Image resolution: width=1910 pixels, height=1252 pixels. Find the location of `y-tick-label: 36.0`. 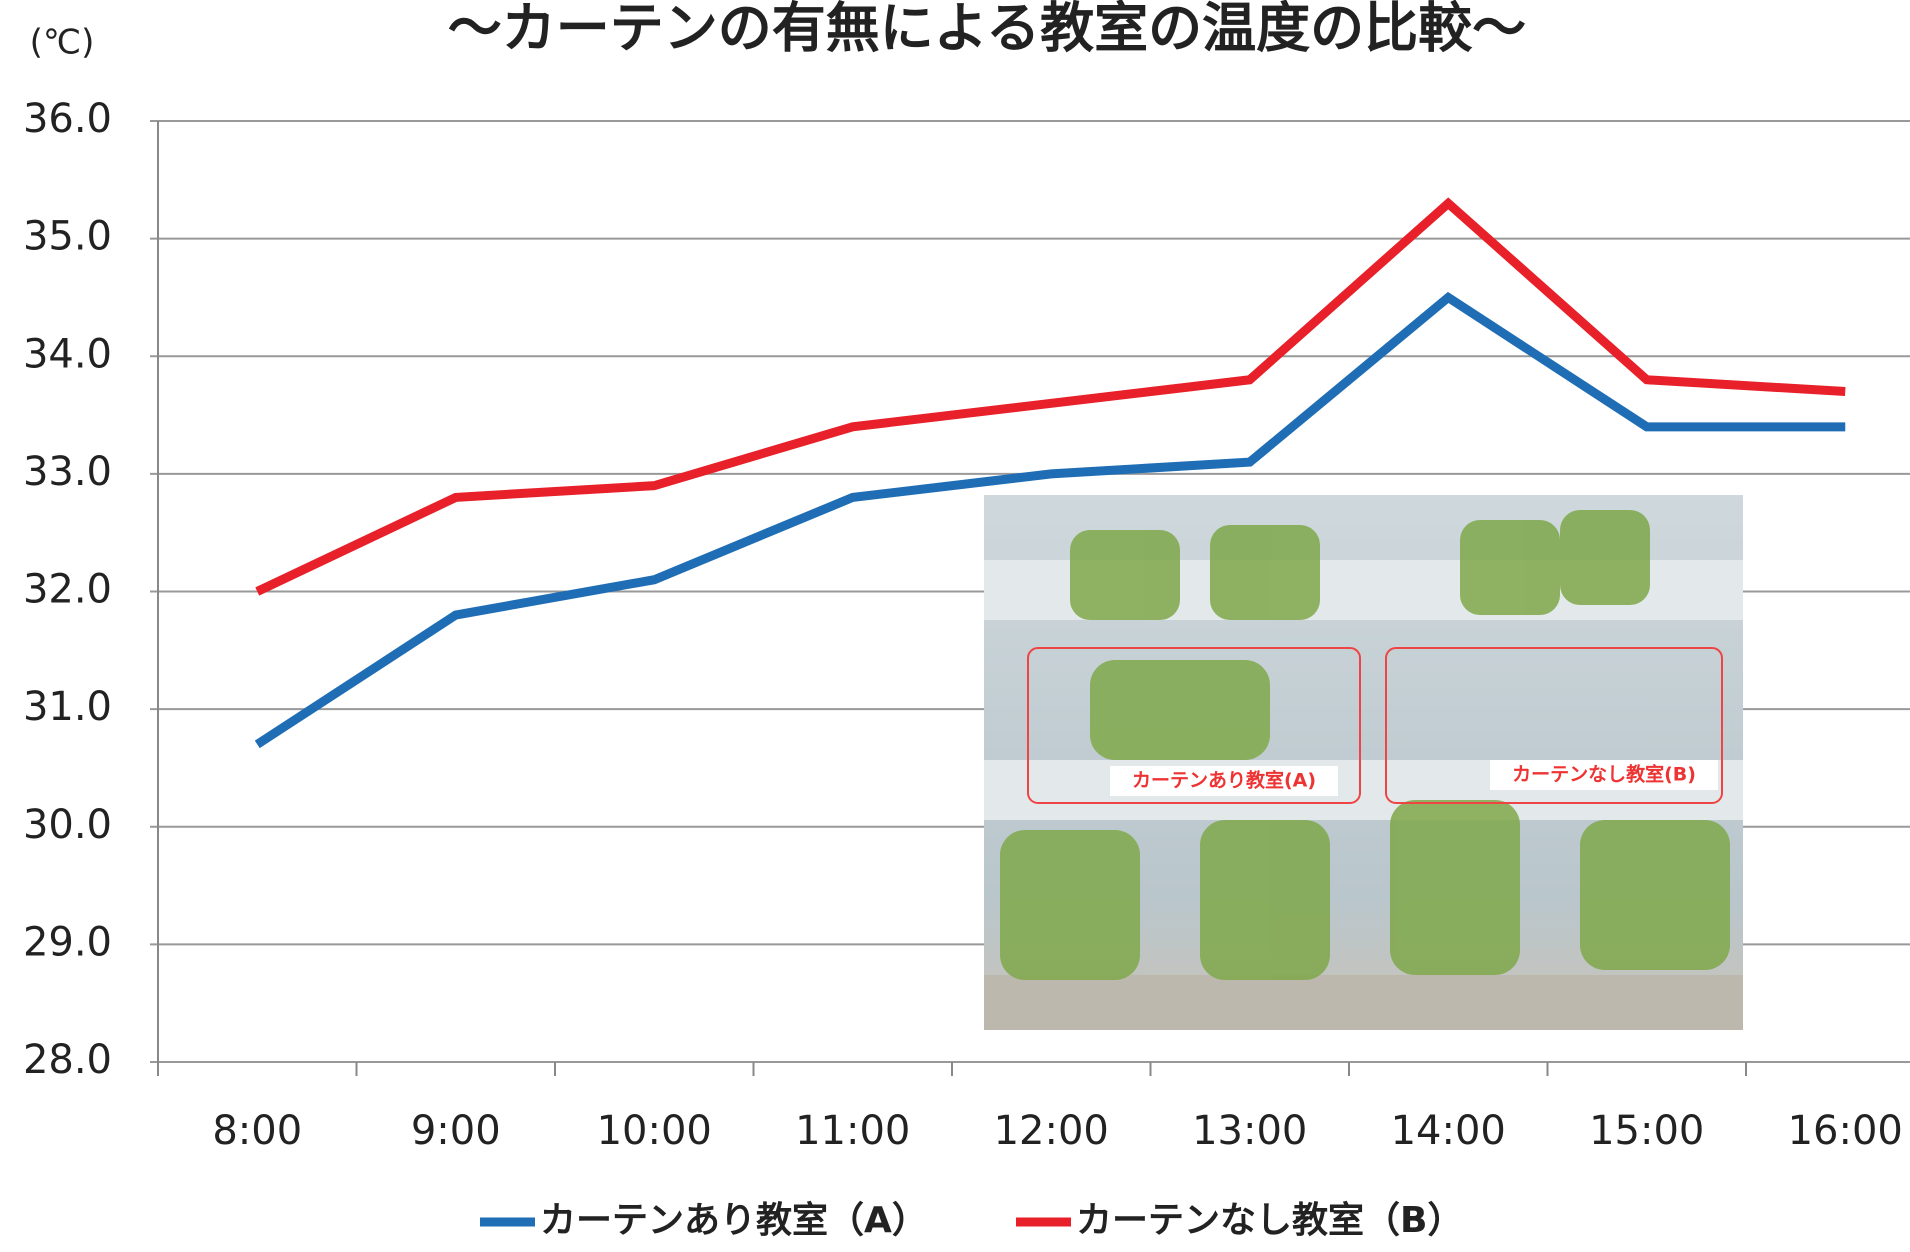

y-tick-label: 36.0 is located at coordinates (67, 119).